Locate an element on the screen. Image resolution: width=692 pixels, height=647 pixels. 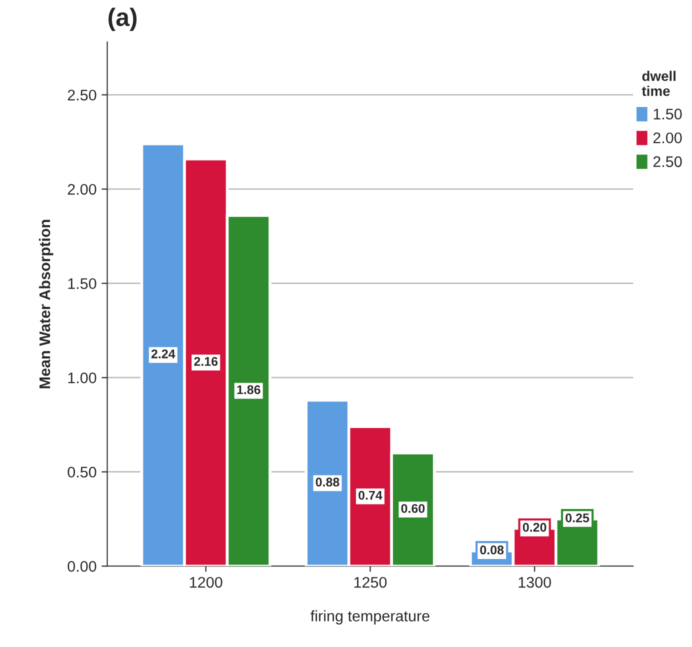
data-label: 0.08 is located at coordinates (492, 550).